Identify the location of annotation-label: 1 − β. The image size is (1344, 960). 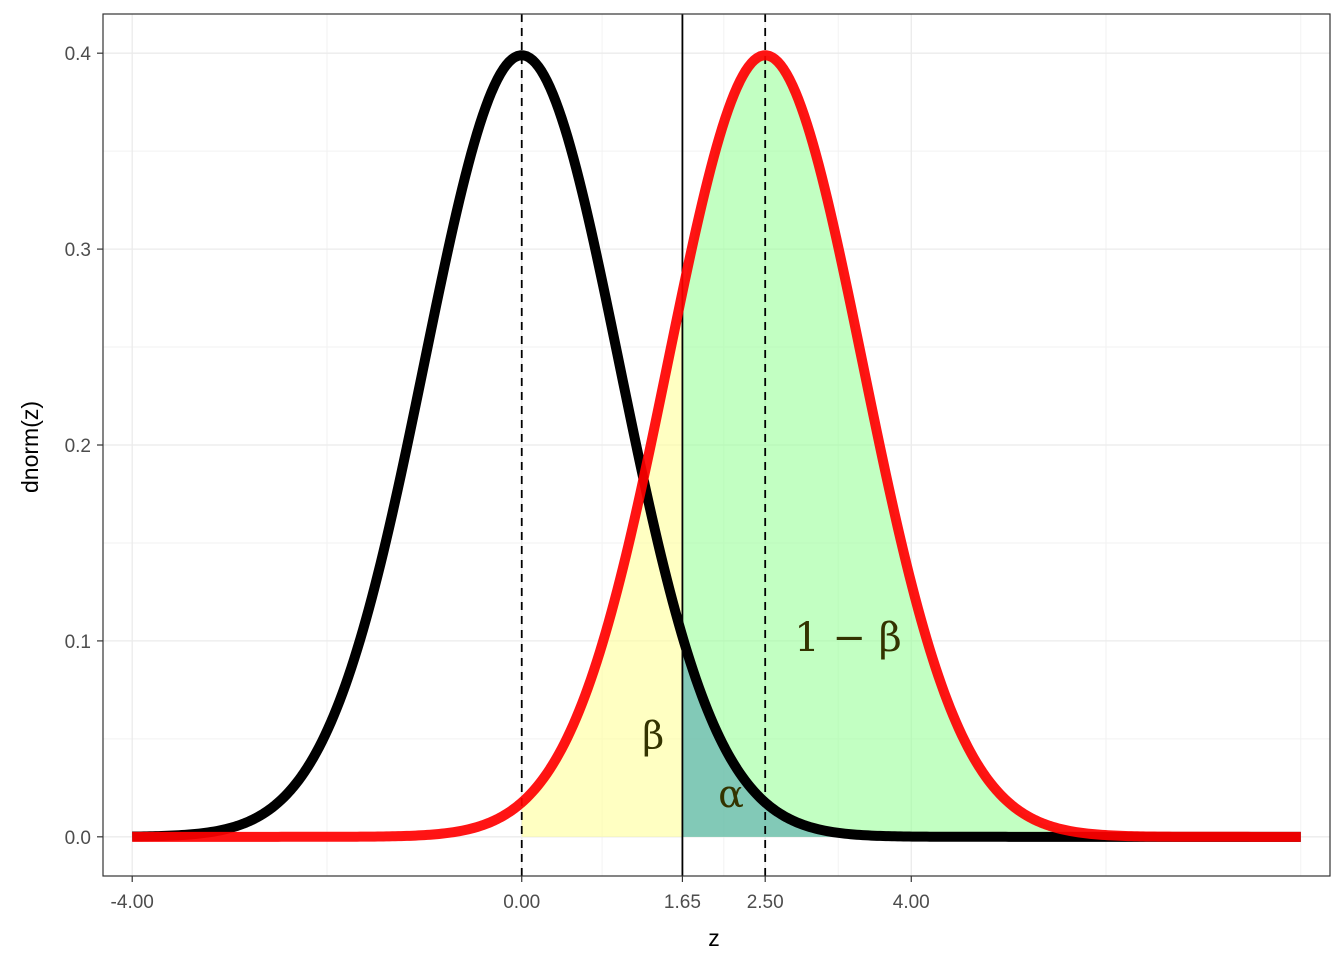
(848, 638).